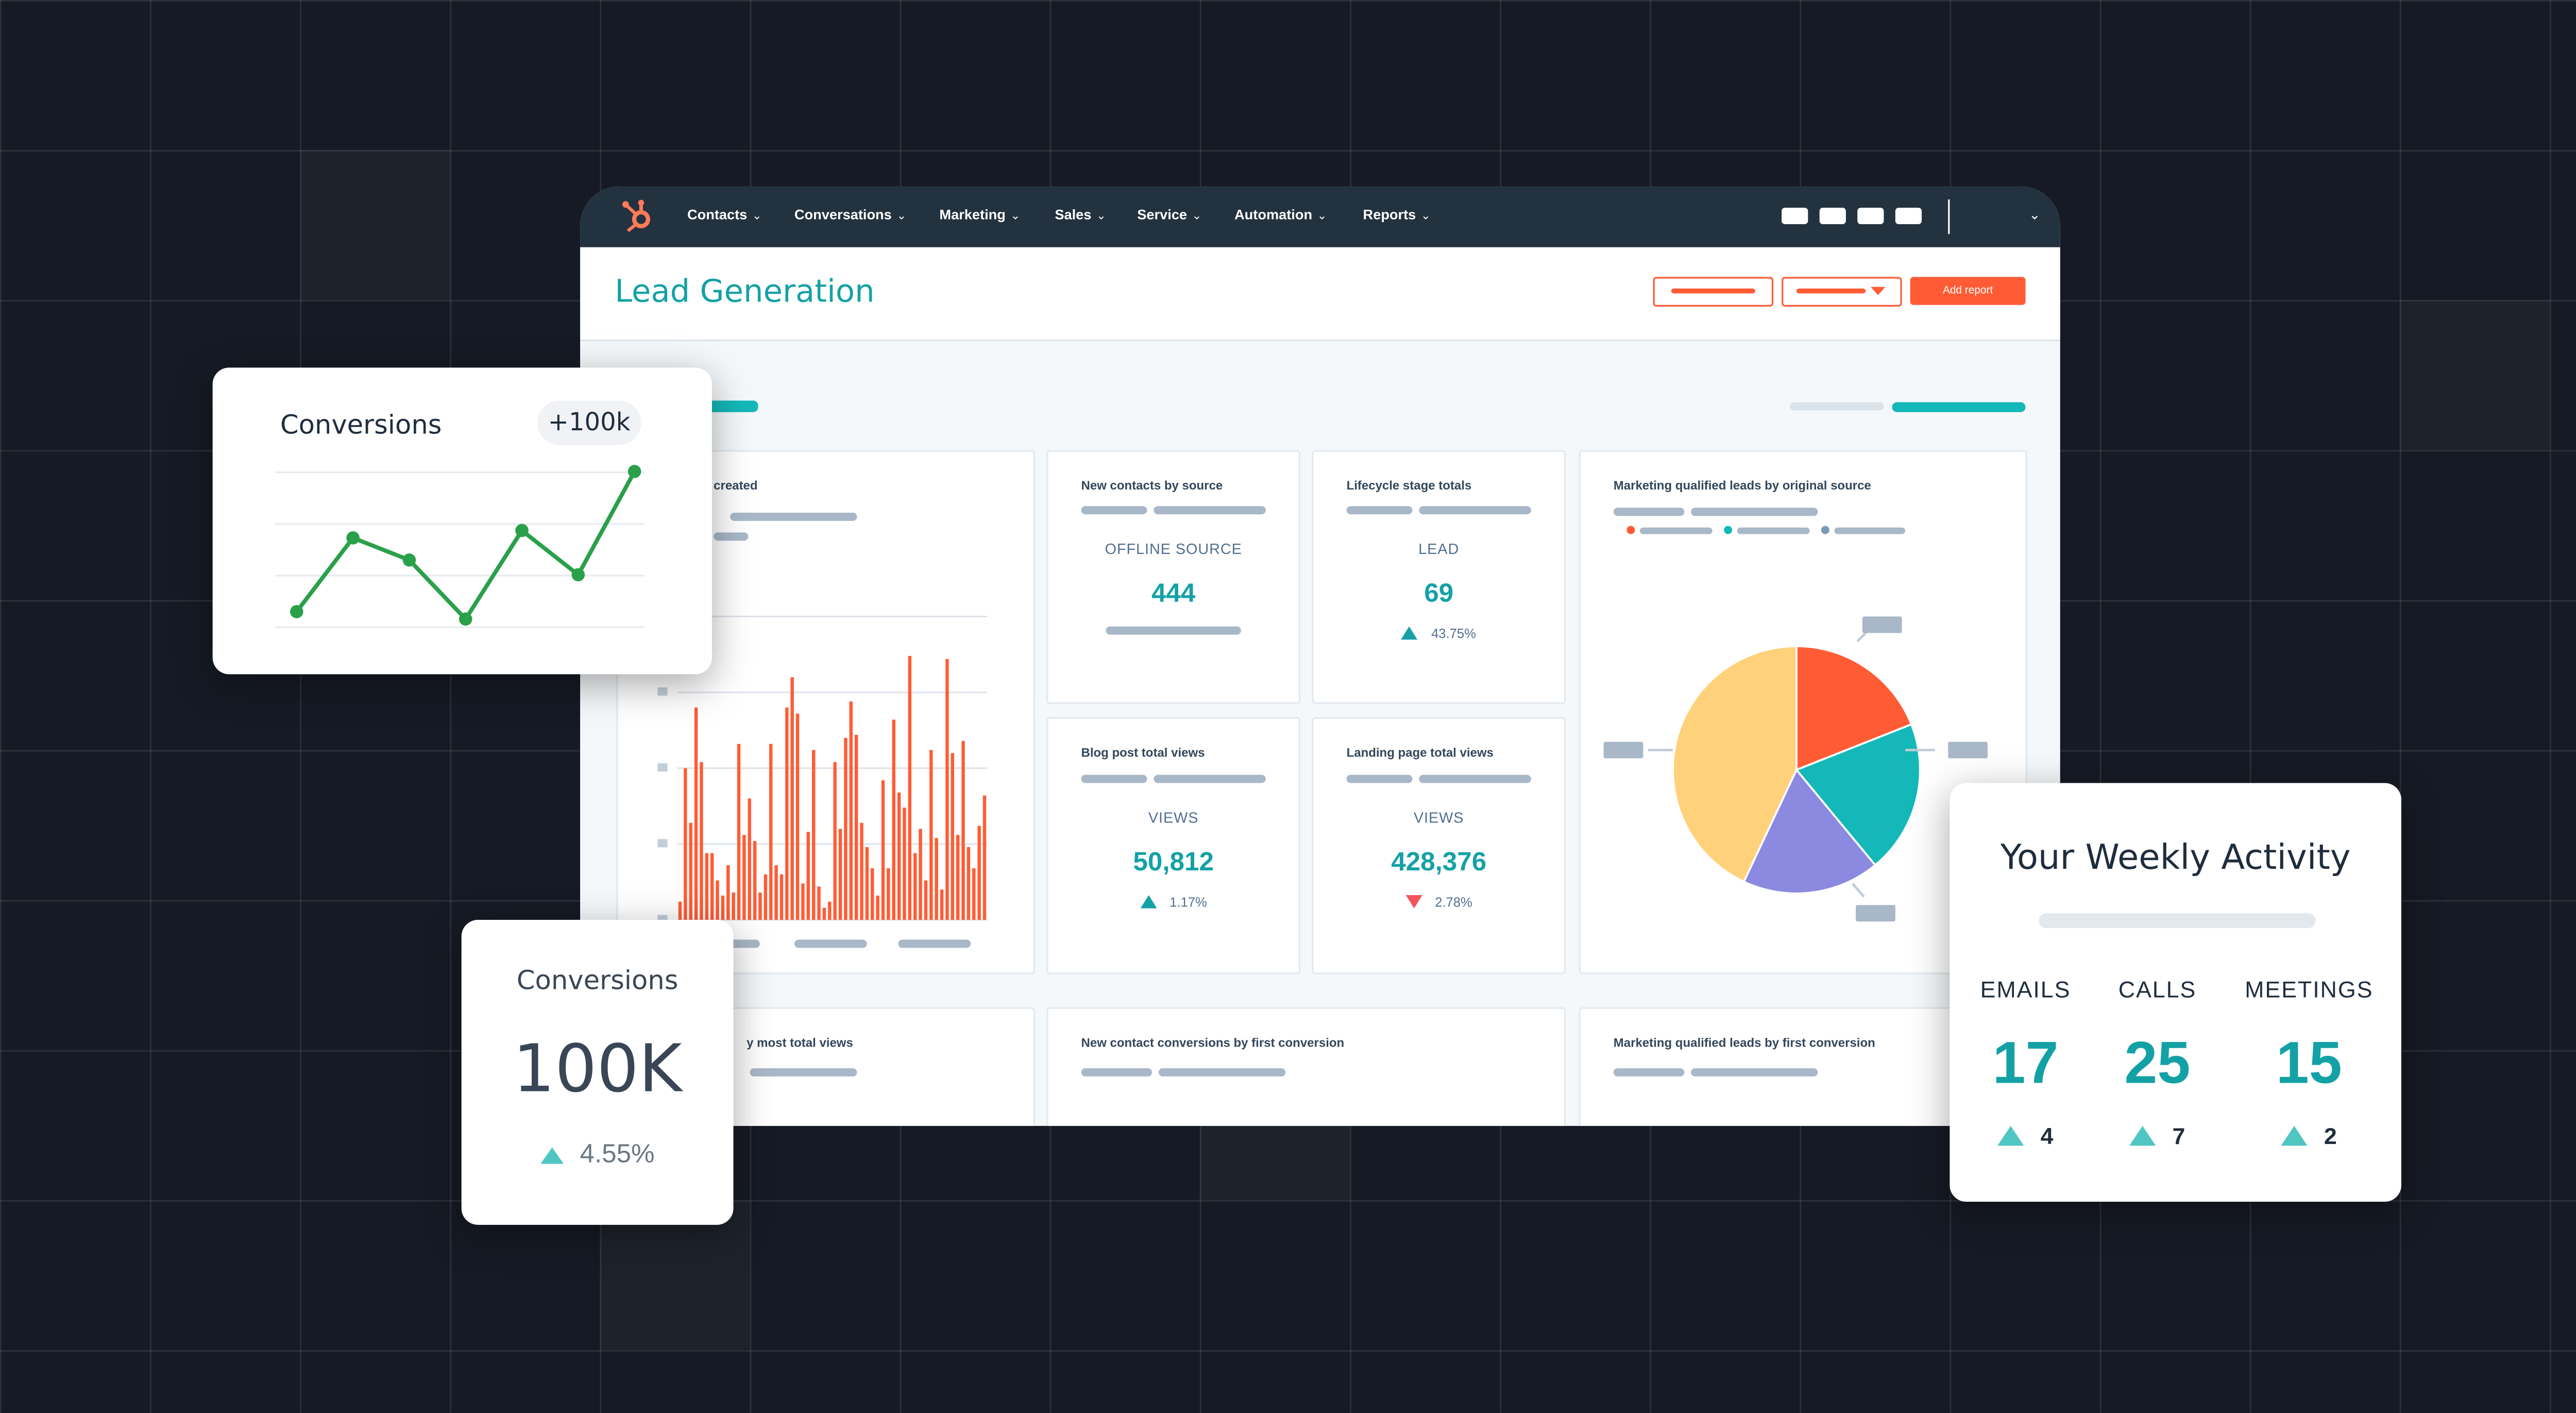  Describe the element at coordinates (1420, 752) in the screenshot. I see `card-title: Landing page total views` at that location.